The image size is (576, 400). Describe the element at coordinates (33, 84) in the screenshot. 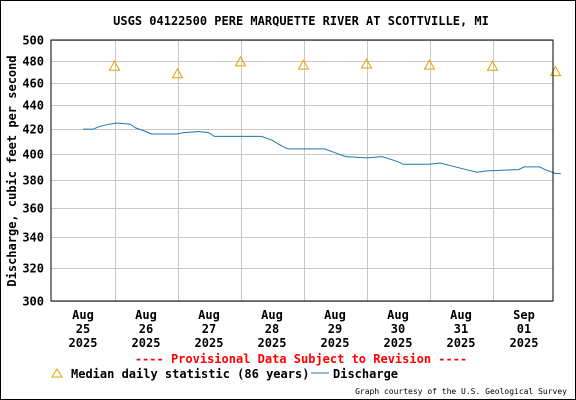

I see `y-tick-label: 460` at that location.